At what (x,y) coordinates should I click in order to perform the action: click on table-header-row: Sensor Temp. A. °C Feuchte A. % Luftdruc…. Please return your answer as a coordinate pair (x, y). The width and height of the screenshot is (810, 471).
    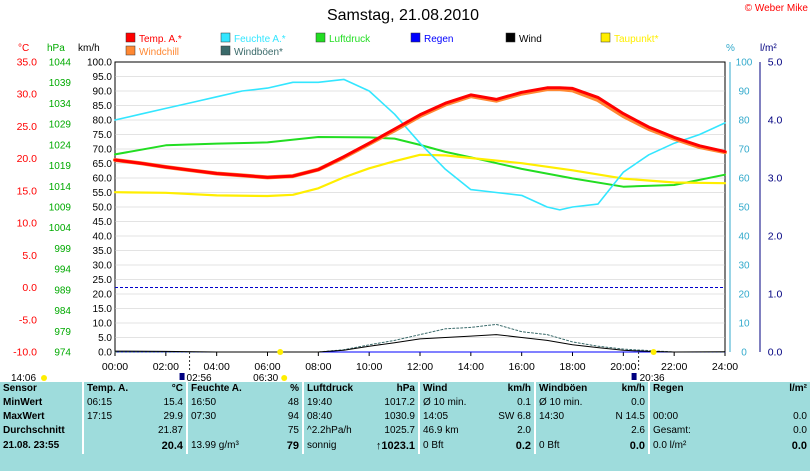
    Looking at the image, I should click on (405, 389).